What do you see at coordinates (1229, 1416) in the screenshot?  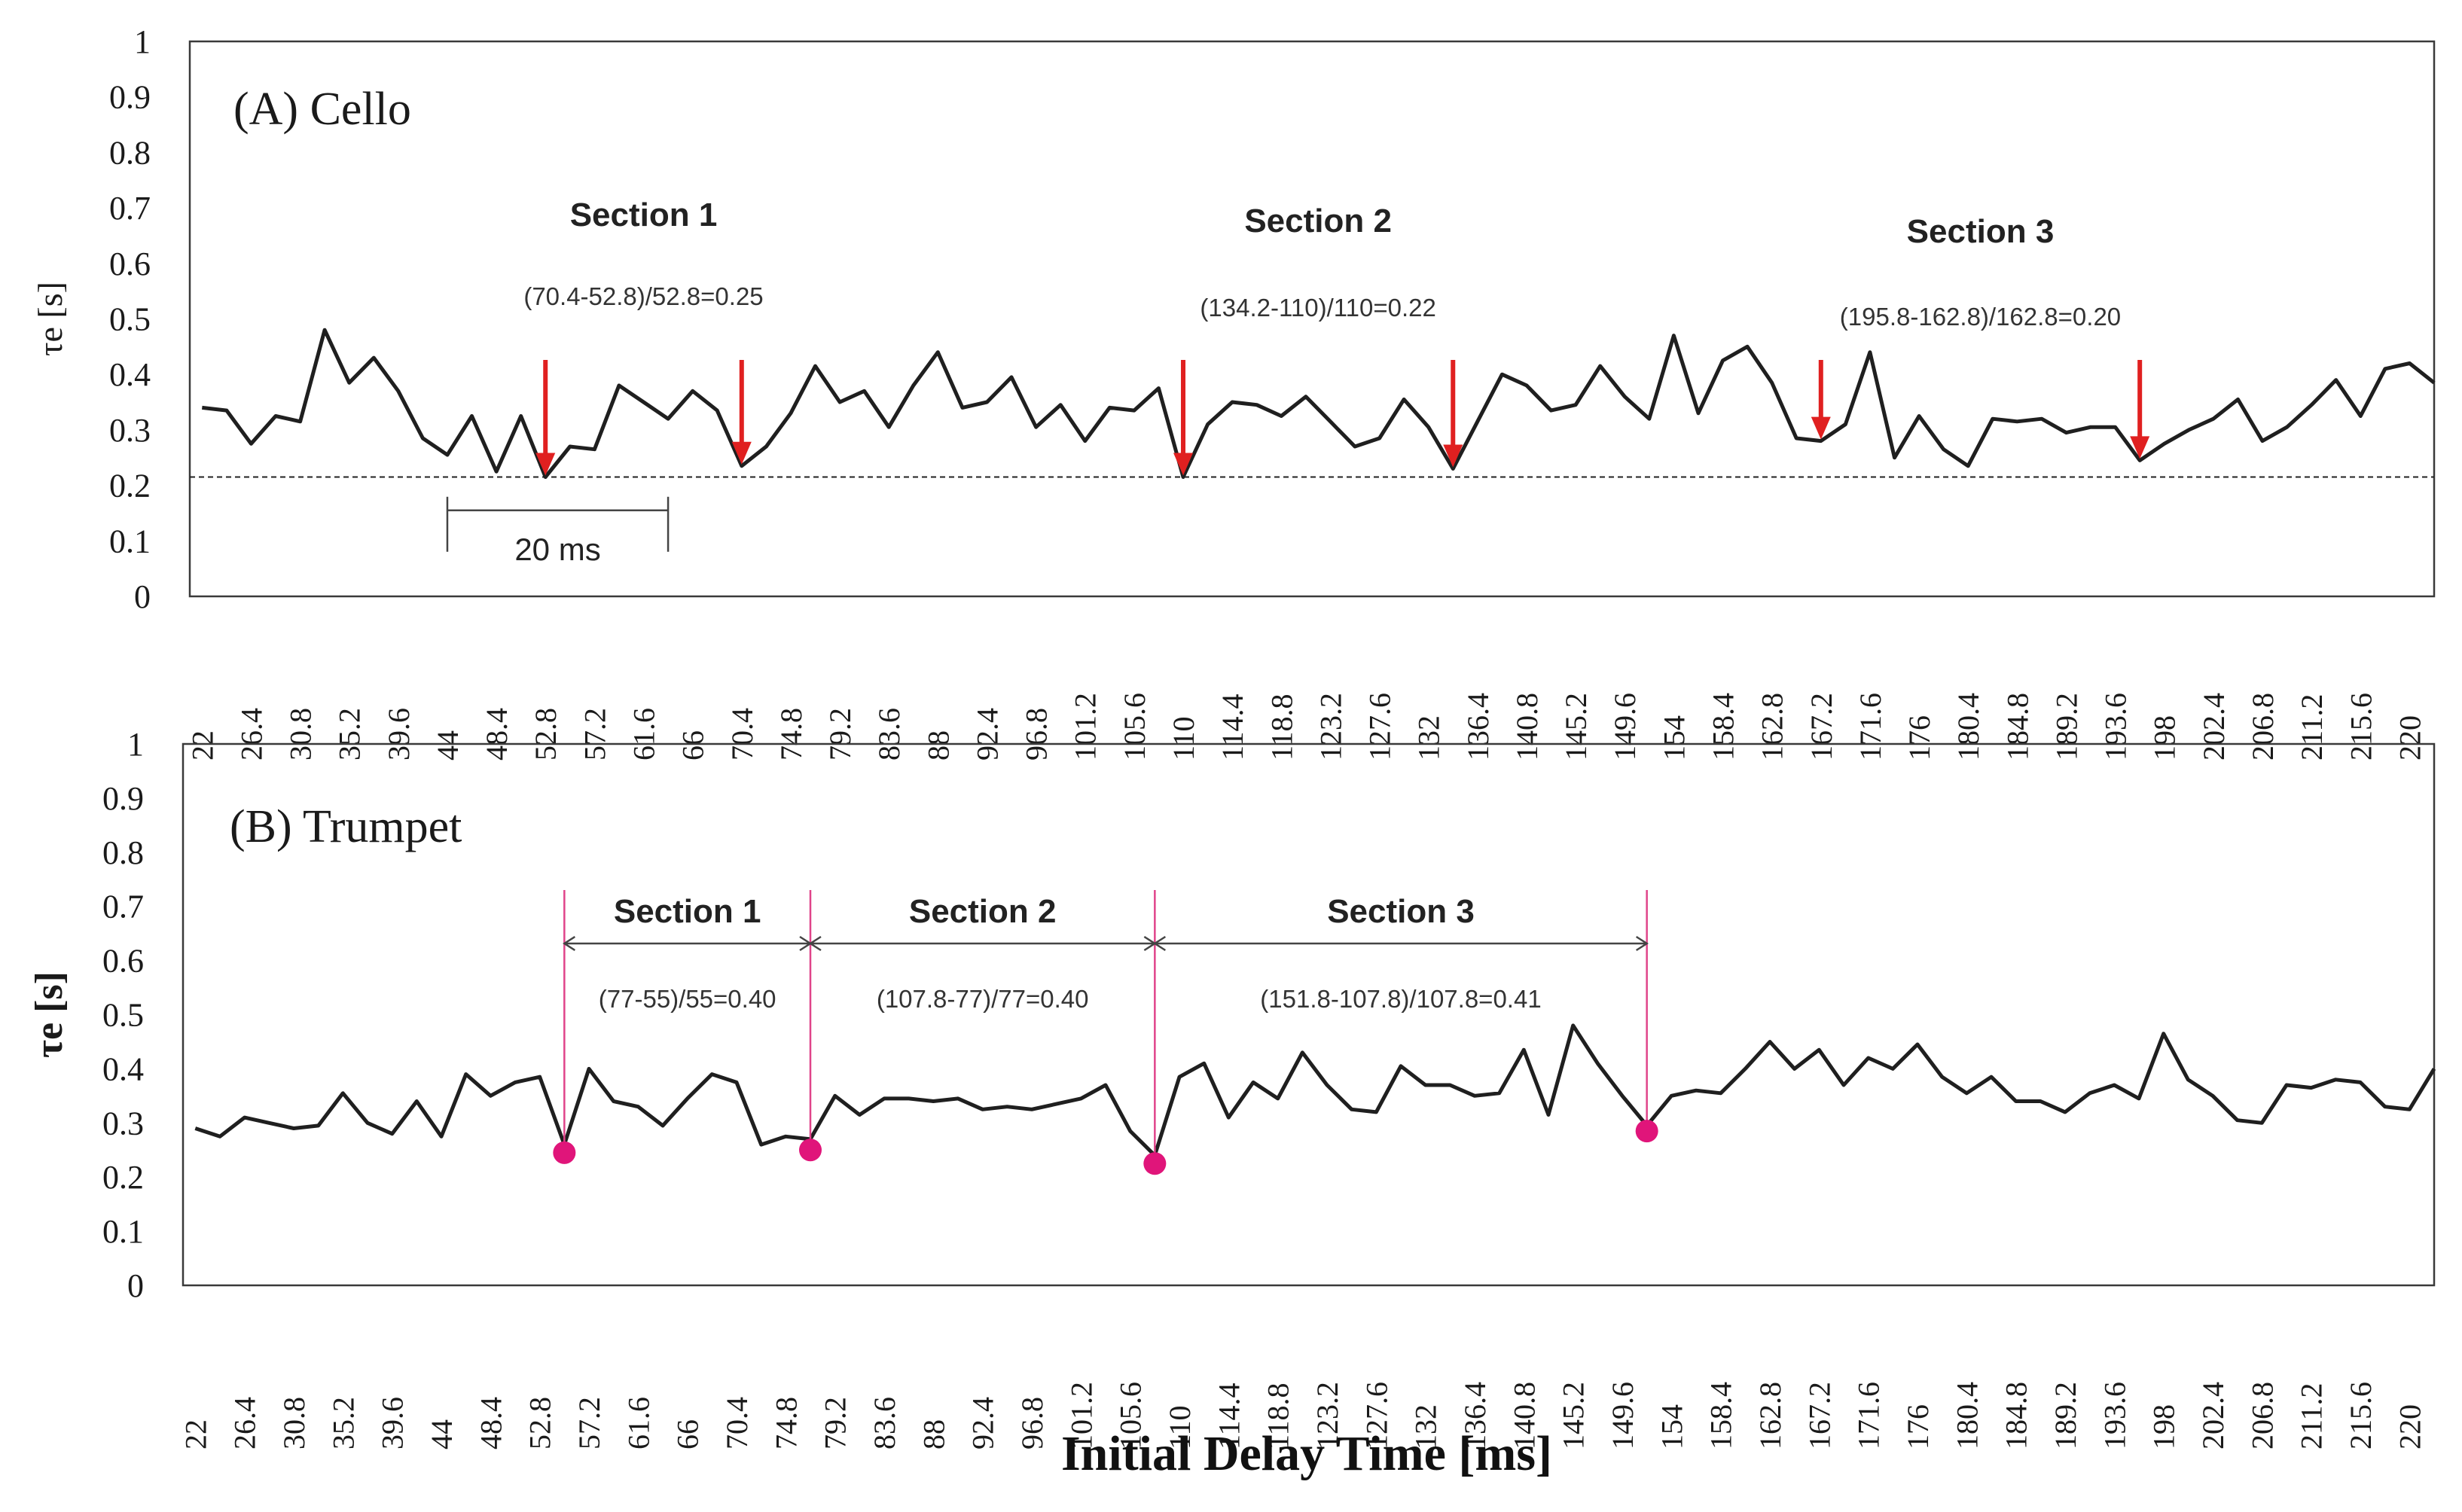 I see `x-tick-label: 114.4` at bounding box center [1229, 1416].